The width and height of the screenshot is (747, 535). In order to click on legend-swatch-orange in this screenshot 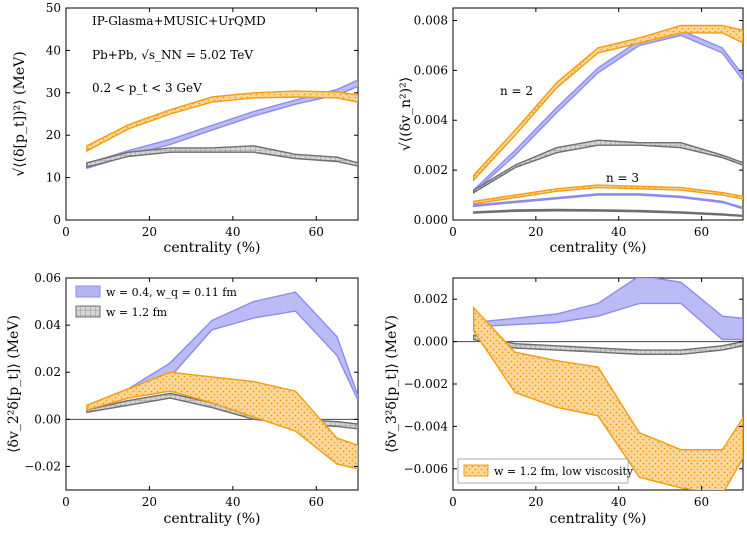, I will do `click(476, 470)`.